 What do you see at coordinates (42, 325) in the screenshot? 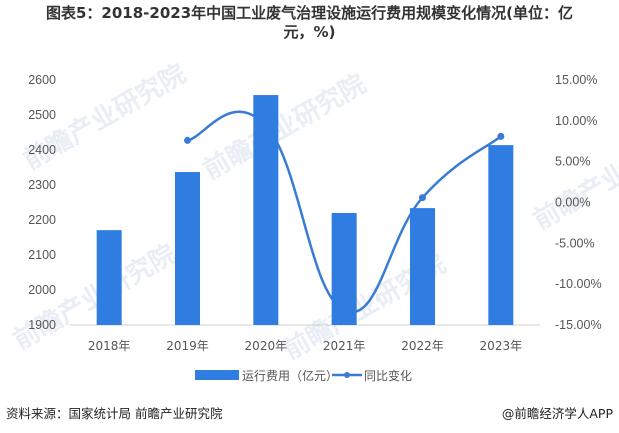
I see `left-axis-tick: 1900` at bounding box center [42, 325].